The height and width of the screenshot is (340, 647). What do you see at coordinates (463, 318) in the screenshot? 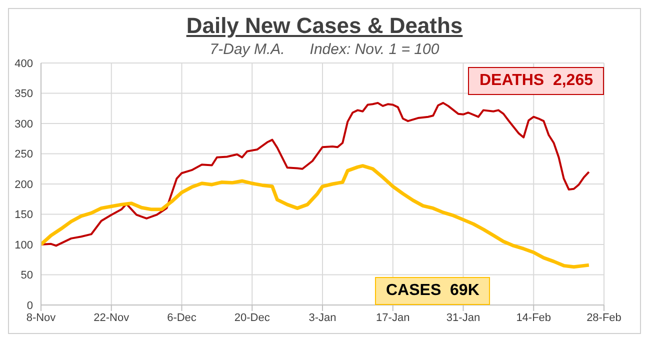
I see `x-tick-label: 31-Jan` at bounding box center [463, 318].